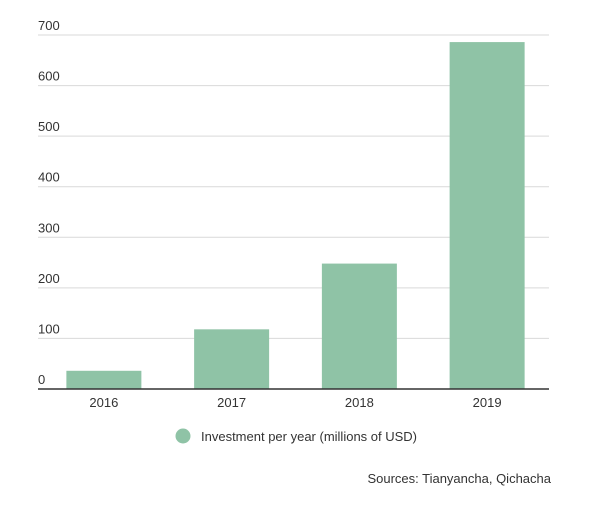 The height and width of the screenshot is (505, 590). What do you see at coordinates (49, 76) in the screenshot?
I see `y-tick-label: 600` at bounding box center [49, 76].